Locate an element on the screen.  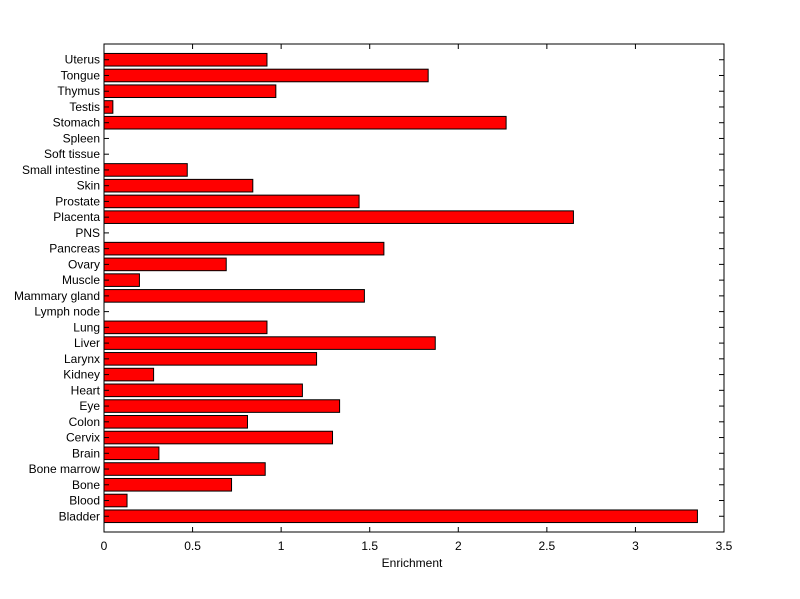
y-tick-label: PNS is located at coordinates (87, 233).